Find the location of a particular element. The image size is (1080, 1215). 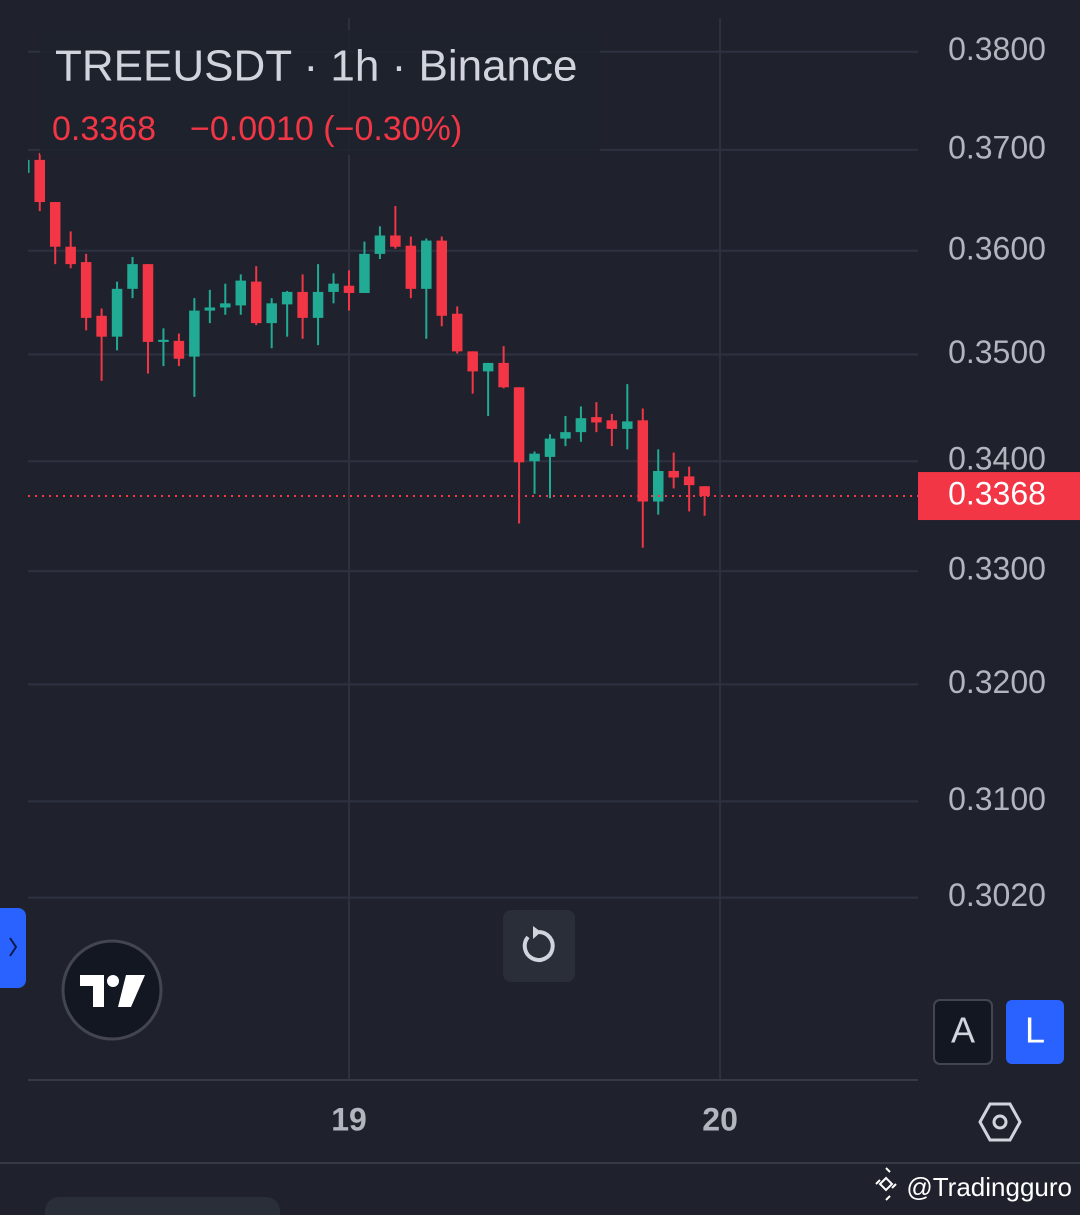

last-price: 0.3368 is located at coordinates (104, 129).